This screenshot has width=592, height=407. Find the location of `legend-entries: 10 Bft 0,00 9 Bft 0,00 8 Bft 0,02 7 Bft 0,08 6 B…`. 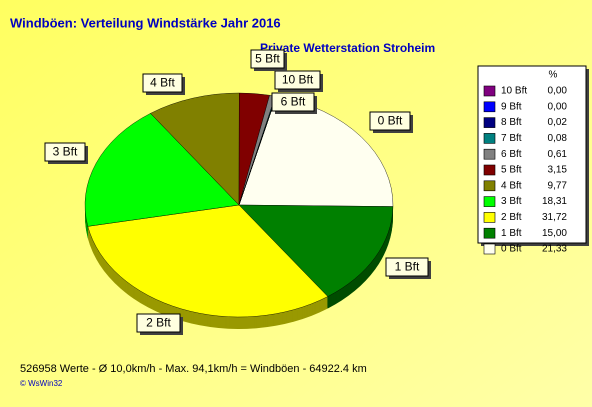

legend-entries: 10 Bft 0,00 9 Bft 0,00 8 Bft 0,02 7 Bft 0,08 6 B… is located at coordinates (525, 170).